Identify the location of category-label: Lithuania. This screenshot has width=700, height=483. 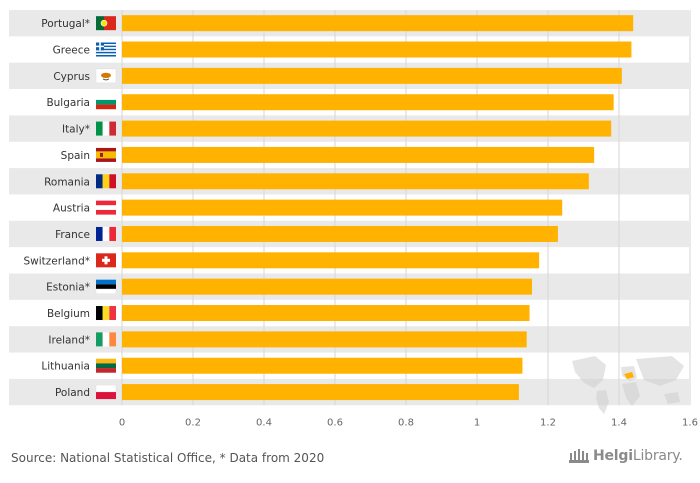
(65, 367).